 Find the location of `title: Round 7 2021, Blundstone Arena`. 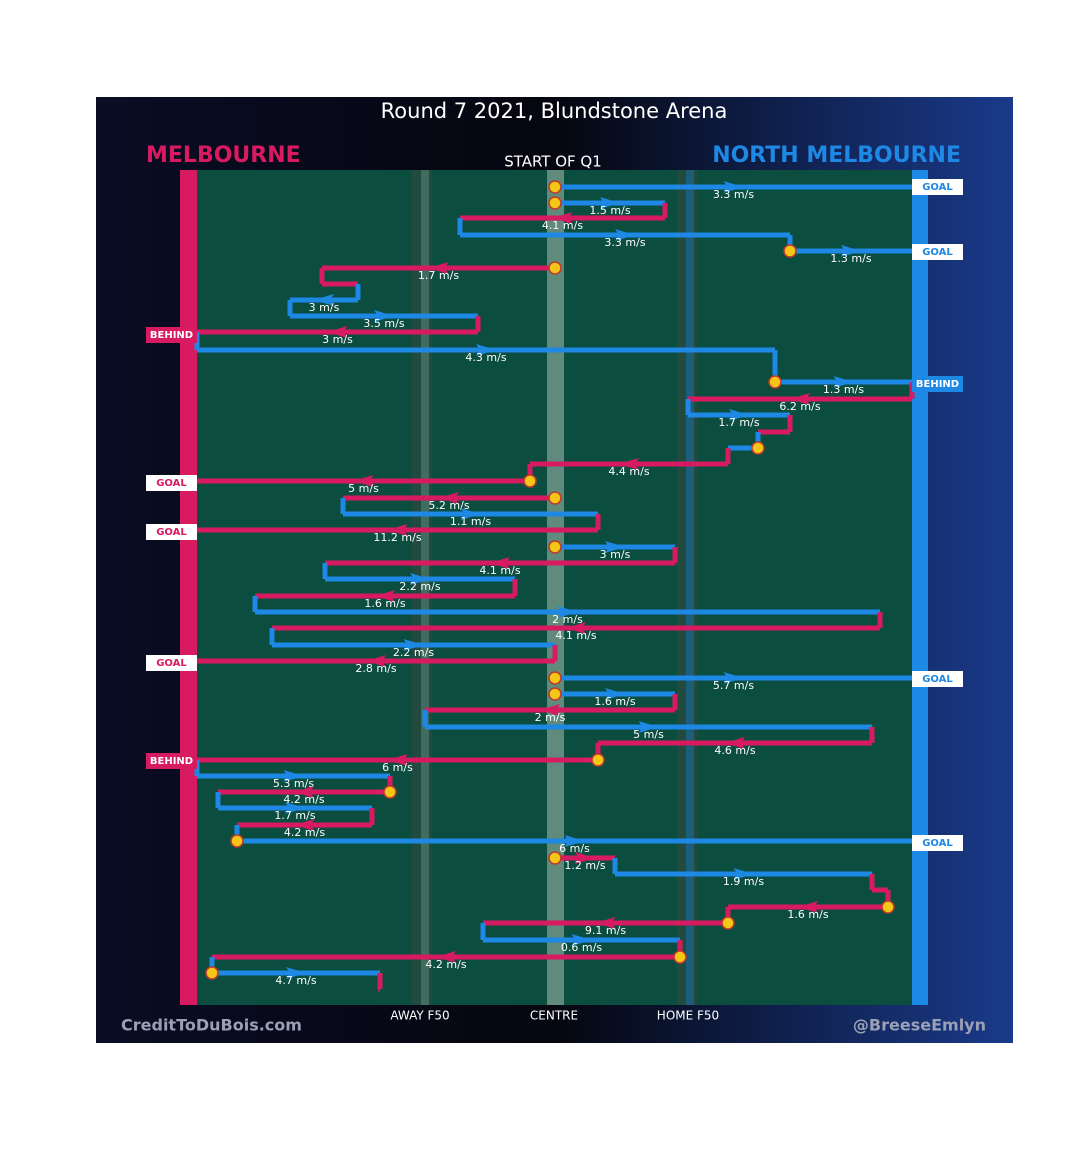

title: Round 7 2021, Blundstone Arena is located at coordinates (554, 111).